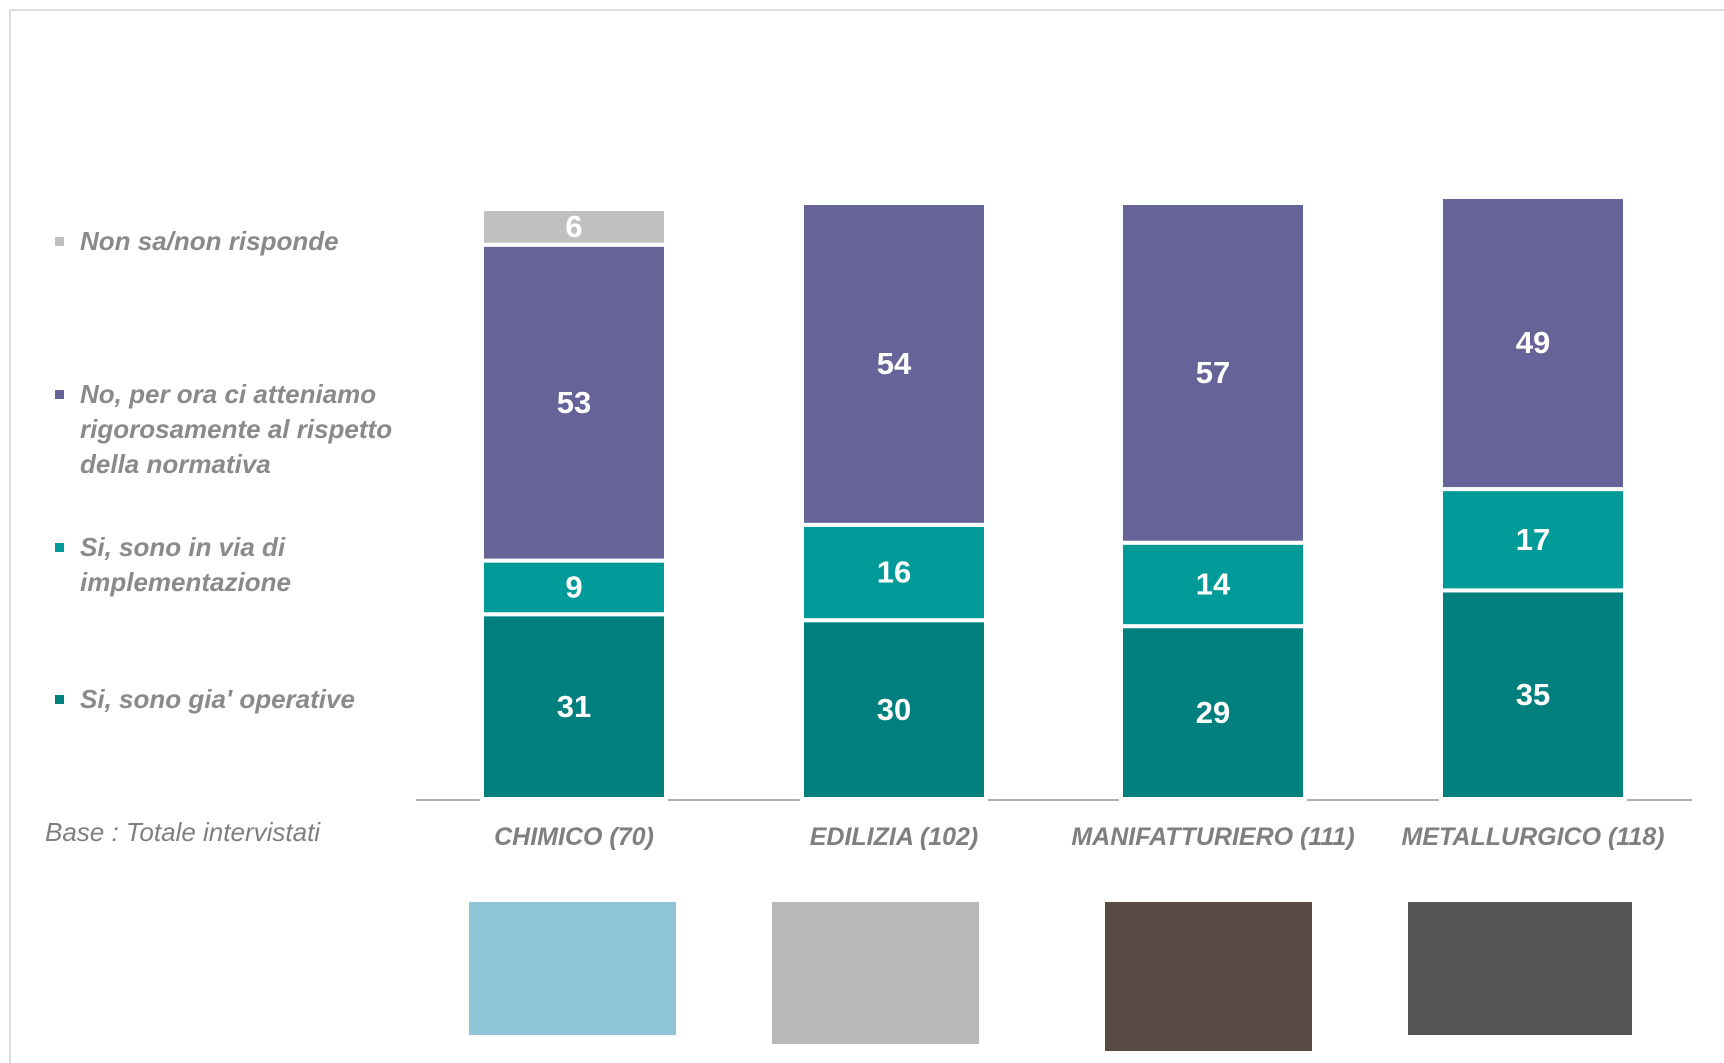 Image resolution: width=1724 pixels, height=1063 pixels. Describe the element at coordinates (894, 837) in the screenshot. I see `x-tick-label: EDILIZIA (102)` at that location.